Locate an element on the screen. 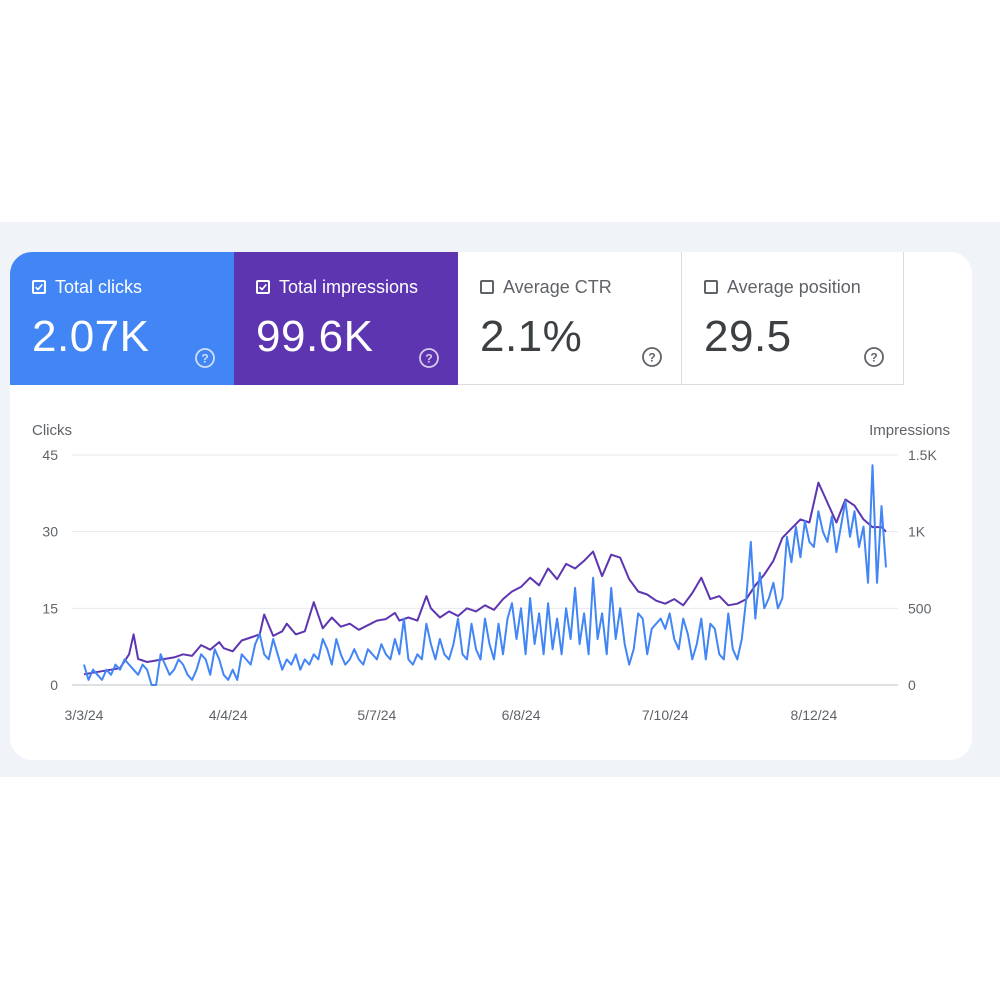 Image resolution: width=1000 pixels, height=1000 pixels. y-left-tick-label: 45 is located at coordinates (50, 455).